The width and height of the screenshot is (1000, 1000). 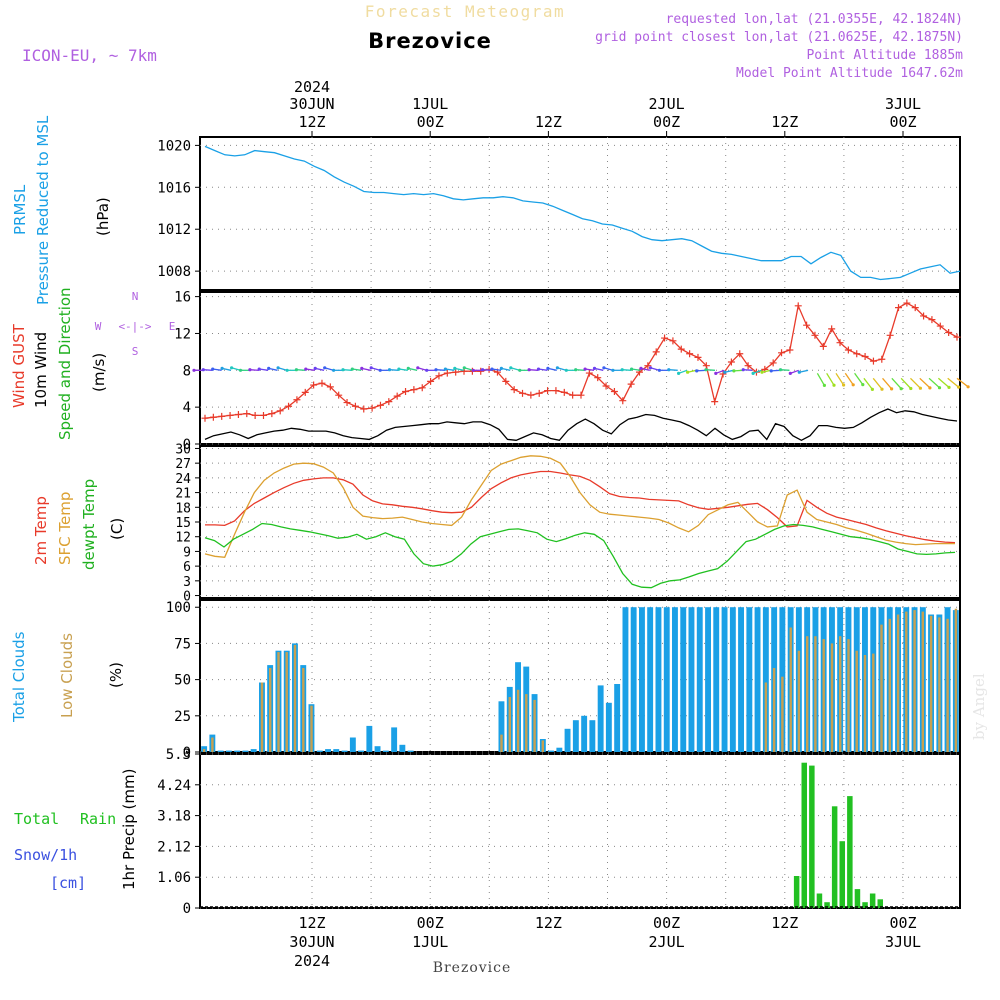 What do you see at coordinates (187, 371) in the screenshot?
I see `wind-ytick-label: 8` at bounding box center [187, 371].